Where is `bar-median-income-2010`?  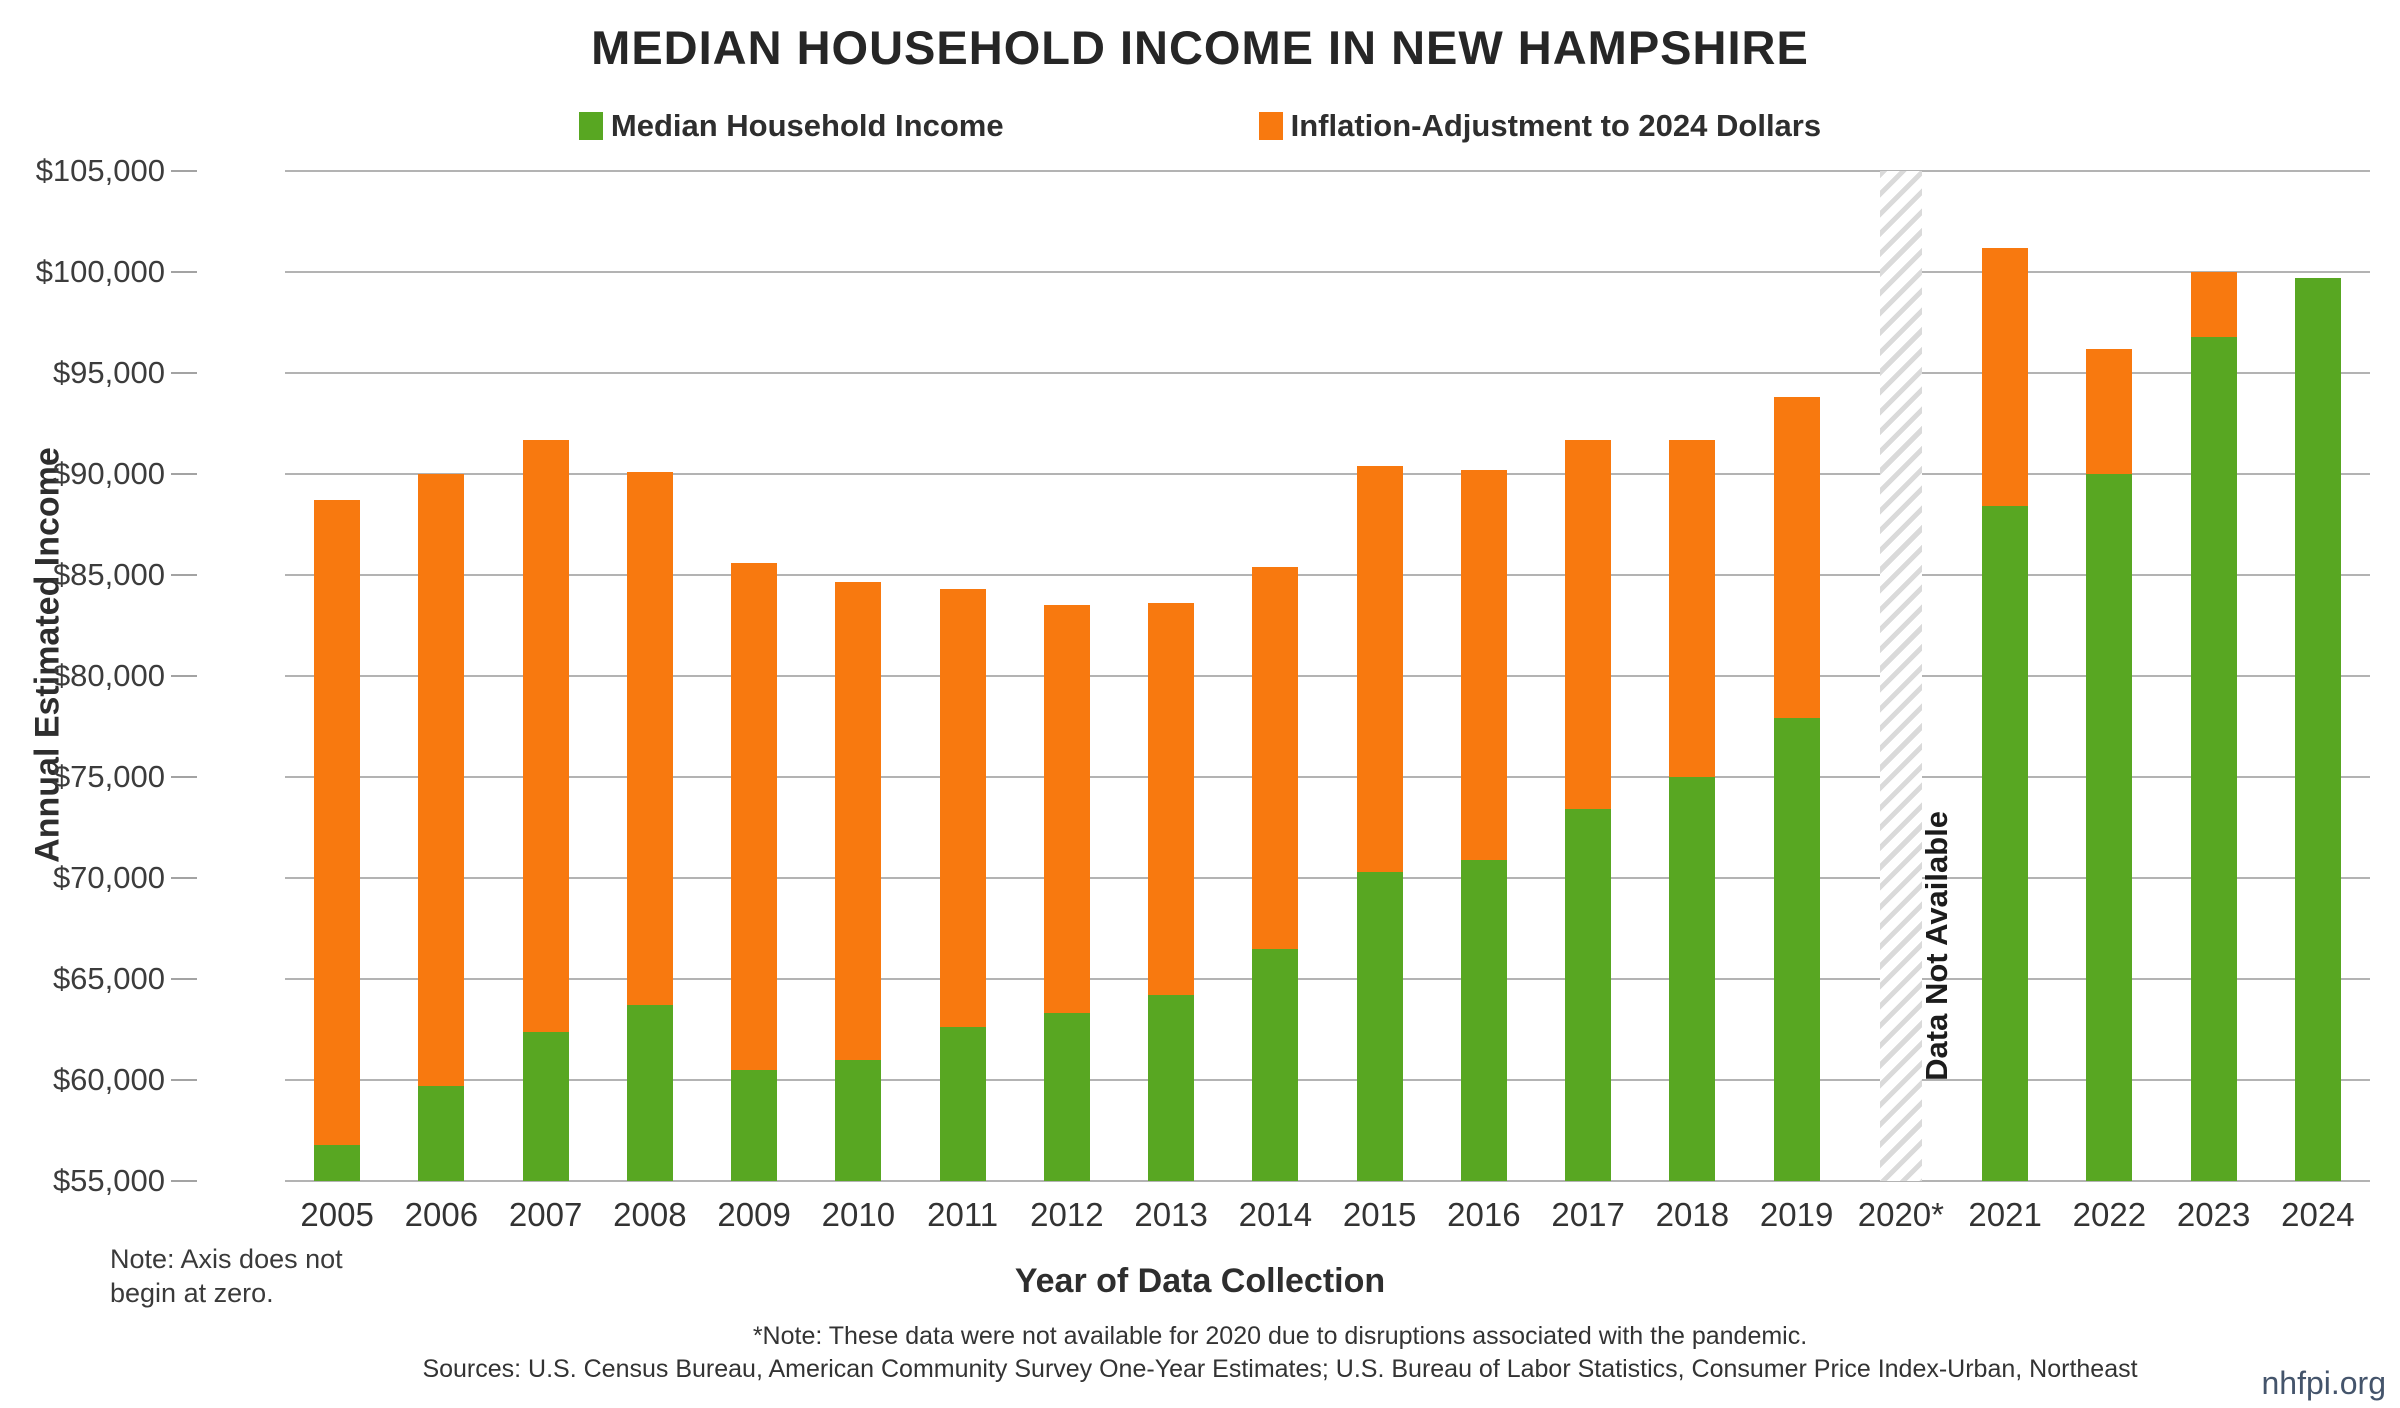 bar-median-income-2010 is located at coordinates (858, 1120).